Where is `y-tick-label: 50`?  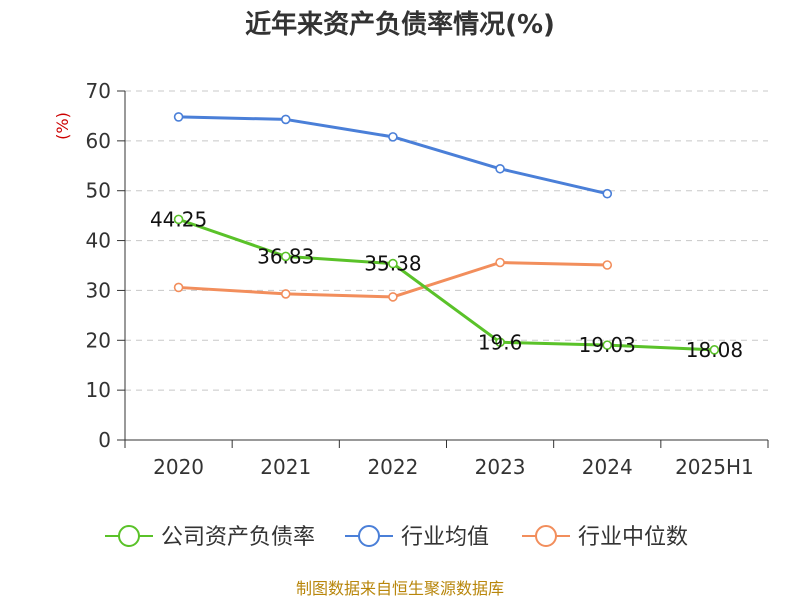
y-tick-label: 50 is located at coordinates (98, 191).